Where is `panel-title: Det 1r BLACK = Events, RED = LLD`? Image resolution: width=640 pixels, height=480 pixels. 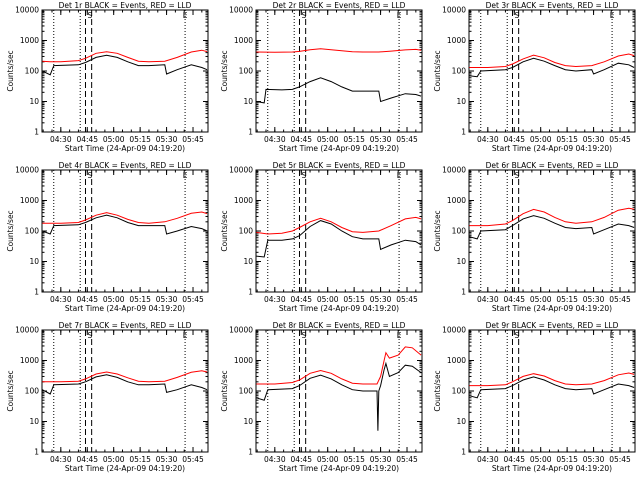 panel-title: Det 1r BLACK = Events, RED = LLD is located at coordinates (125, 5).